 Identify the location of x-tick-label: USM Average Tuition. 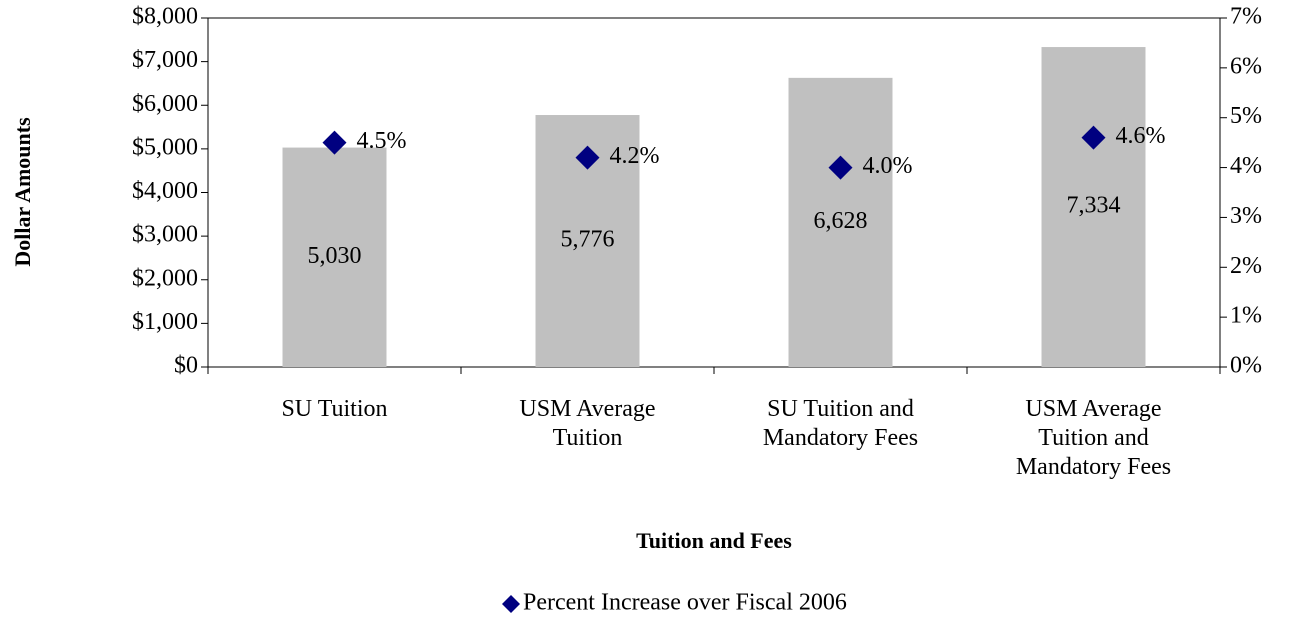
(587, 423).